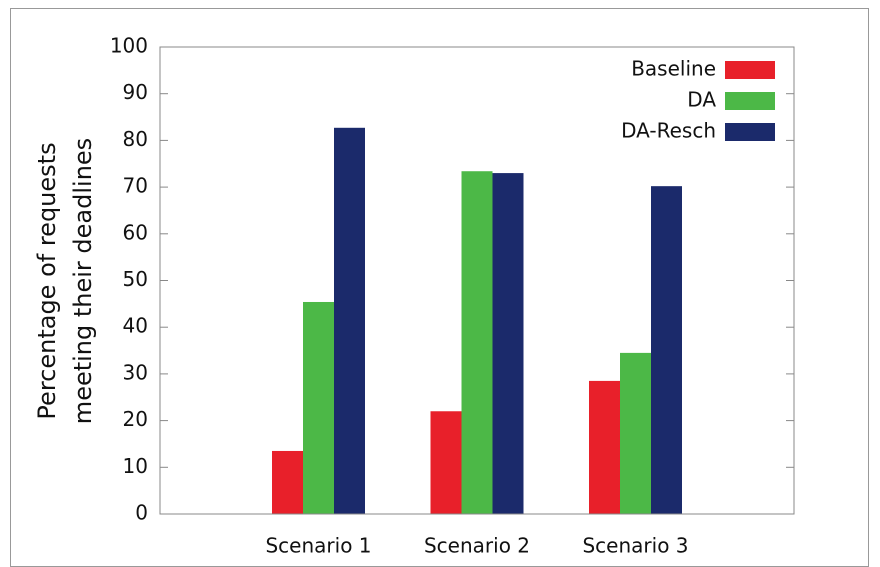 This screenshot has width=880, height=567. I want to click on y-tick-label: 30, so click(135, 372).